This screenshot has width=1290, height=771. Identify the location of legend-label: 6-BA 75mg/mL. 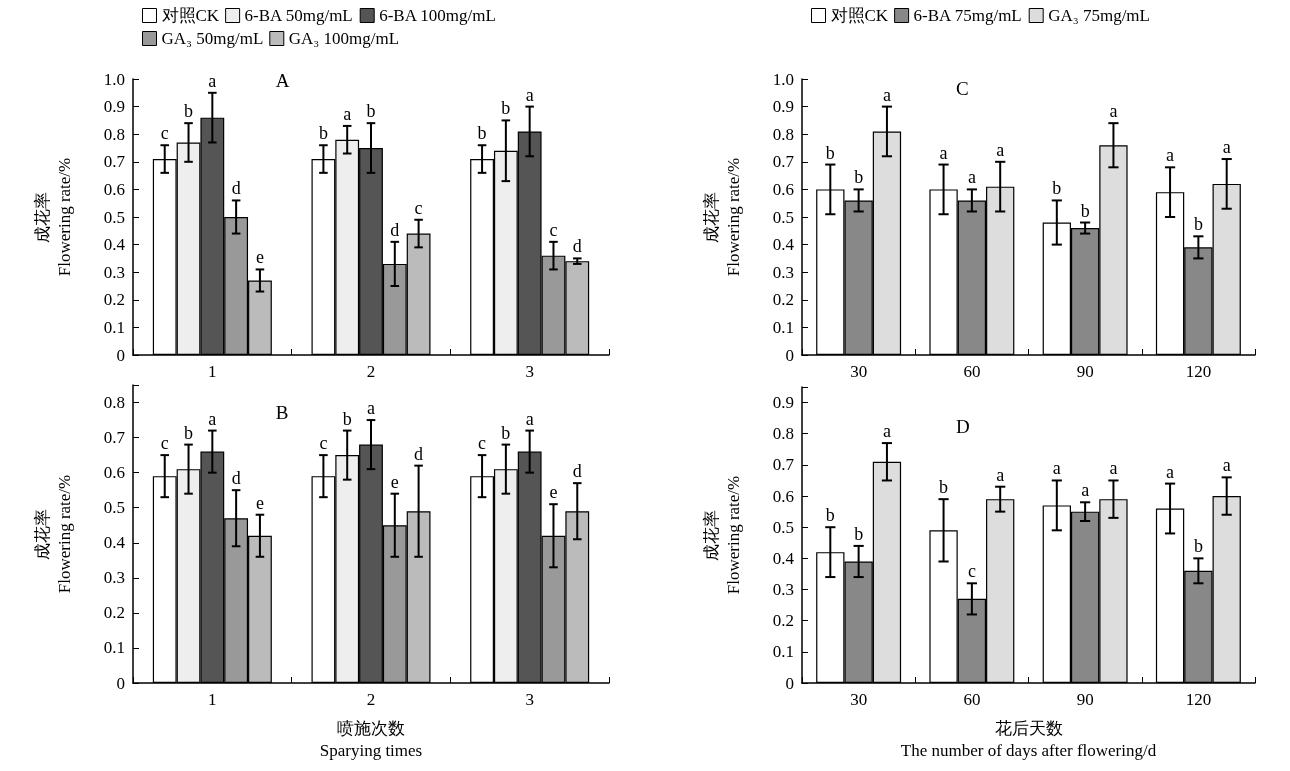
(967, 15).